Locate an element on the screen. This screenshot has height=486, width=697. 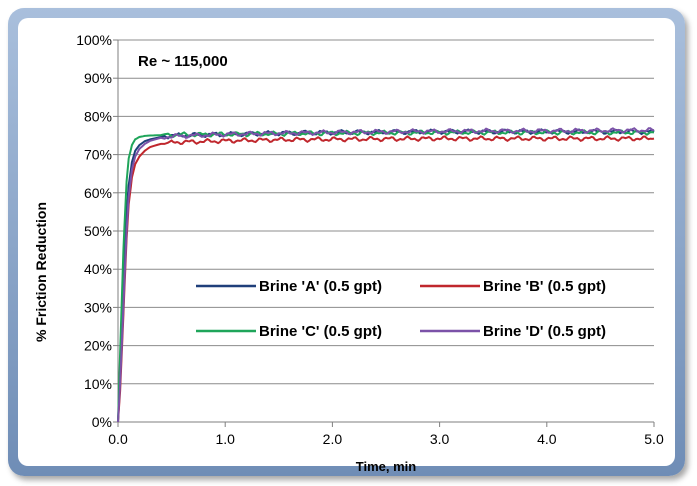
x-axis-label: Time, min is located at coordinates (386, 466).